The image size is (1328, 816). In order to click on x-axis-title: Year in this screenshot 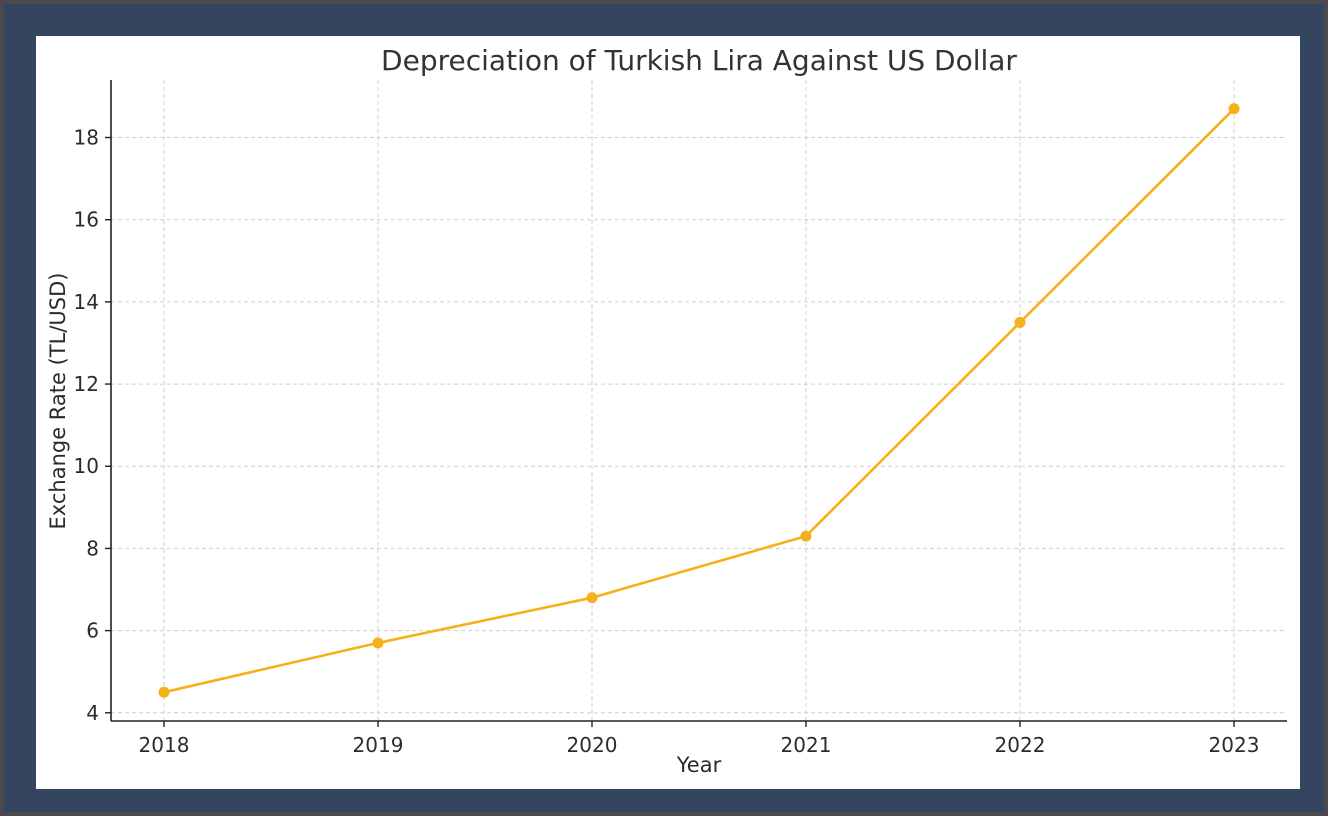, I will do `click(699, 765)`.